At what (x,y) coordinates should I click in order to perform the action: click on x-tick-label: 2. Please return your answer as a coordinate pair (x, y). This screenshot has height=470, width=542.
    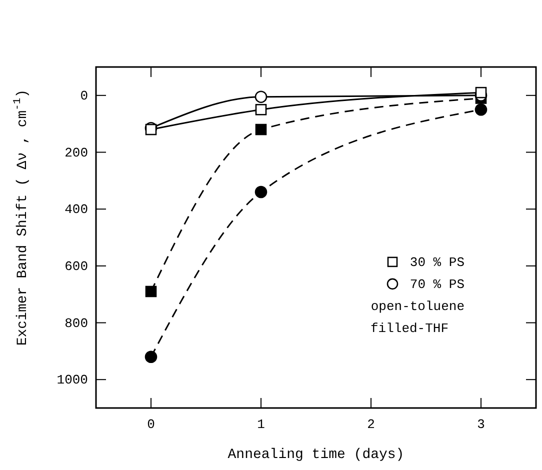
    Looking at the image, I should click on (371, 424).